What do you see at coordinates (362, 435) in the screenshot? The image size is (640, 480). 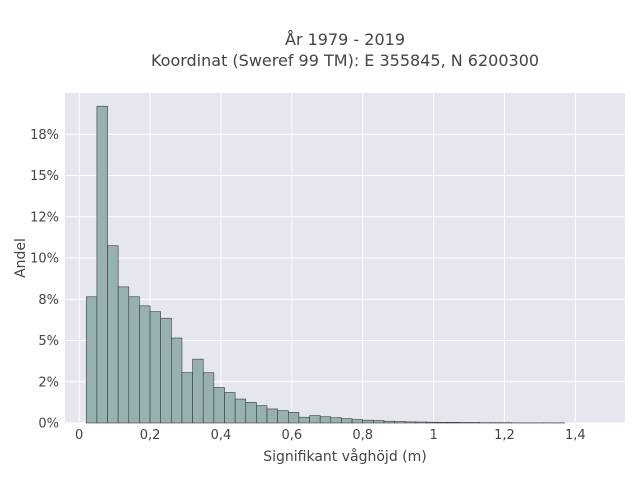 I see `x-tick-label: 0,8` at bounding box center [362, 435].